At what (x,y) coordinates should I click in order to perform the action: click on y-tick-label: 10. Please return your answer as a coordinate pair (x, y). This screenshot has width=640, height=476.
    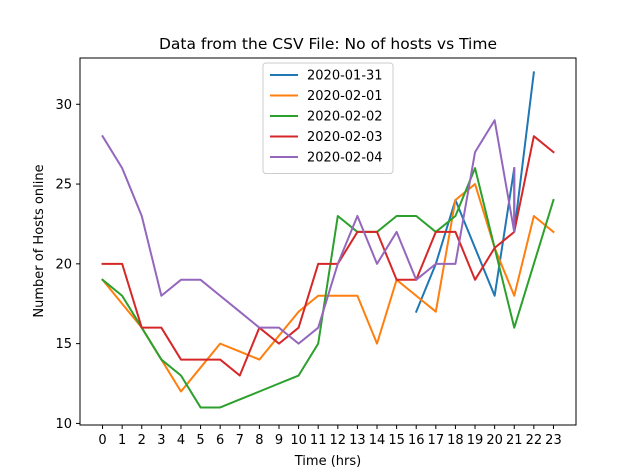
    Looking at the image, I should click on (63, 424).